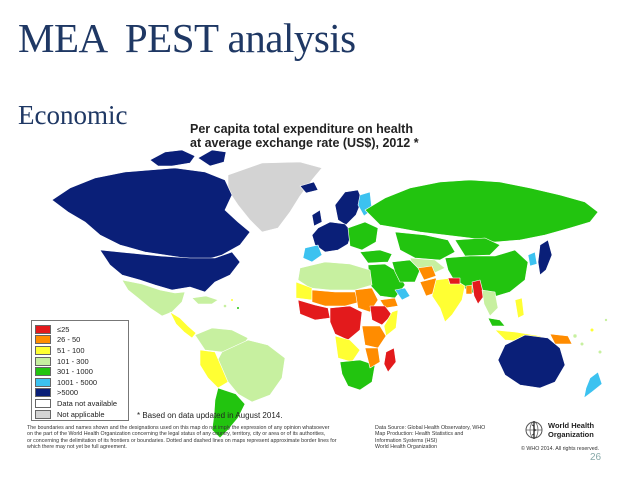  Describe the element at coordinates (478, 292) in the screenshot. I see `region-myanmar` at that location.